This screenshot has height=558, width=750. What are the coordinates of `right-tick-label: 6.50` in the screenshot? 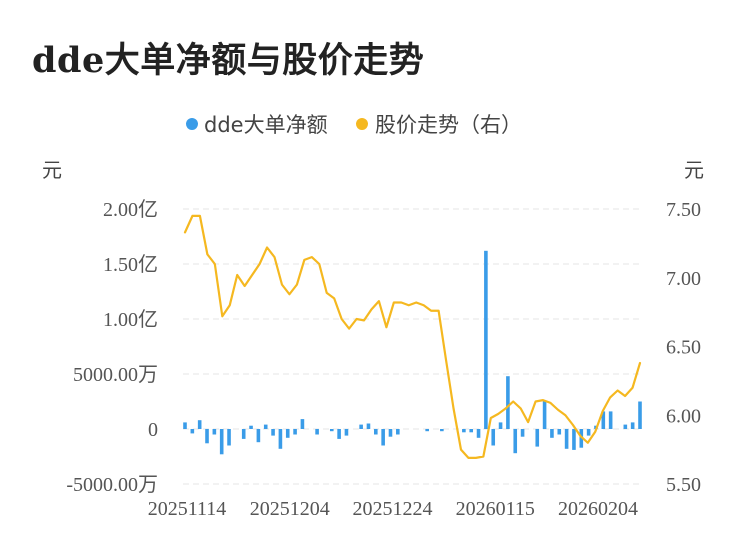 It's located at (683, 348).